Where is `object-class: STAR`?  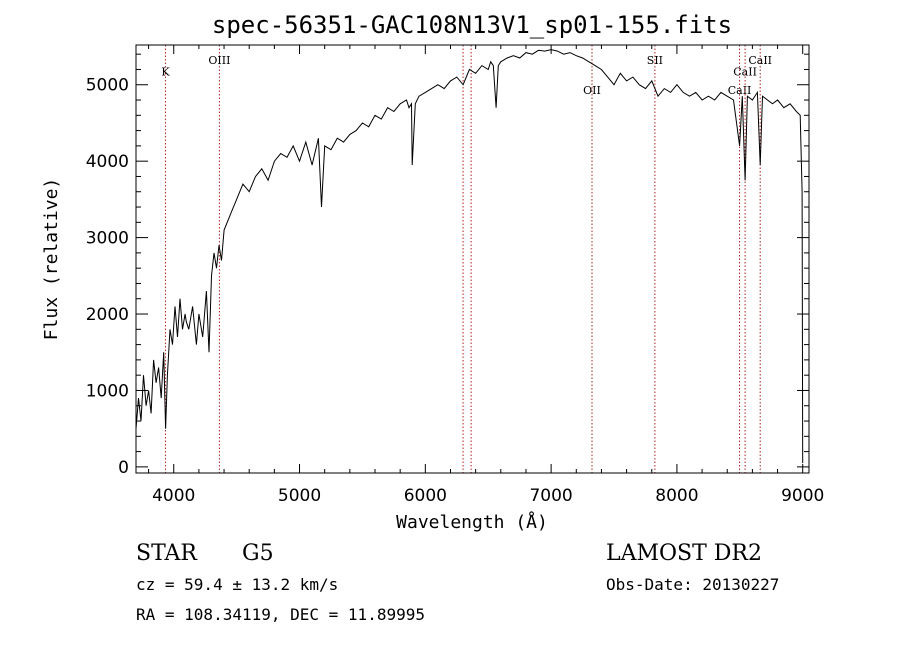
object-class: STAR is located at coordinates (167, 553).